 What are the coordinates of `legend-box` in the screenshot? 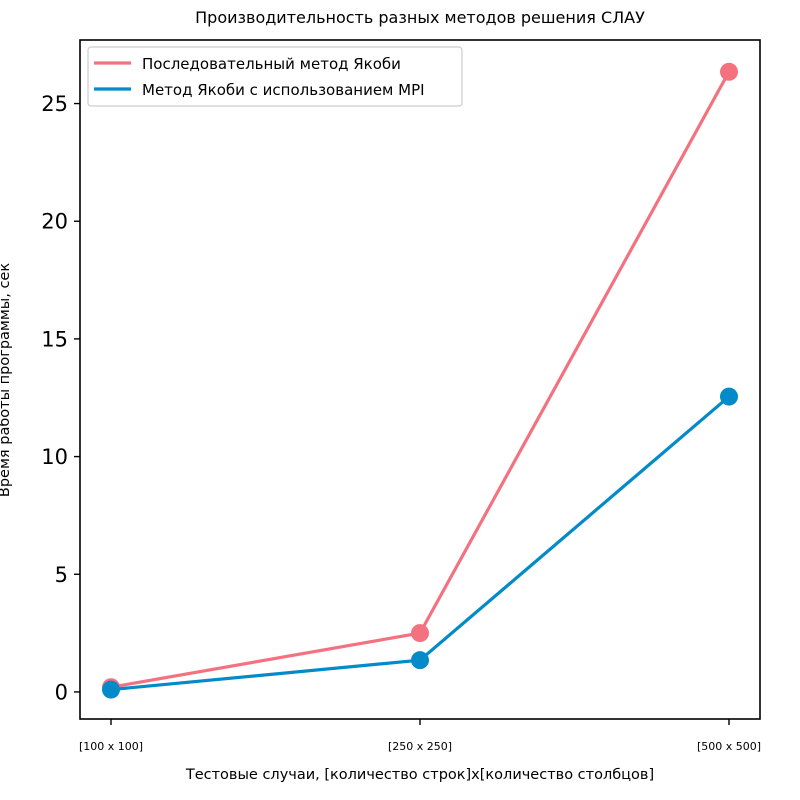 It's located at (275, 76).